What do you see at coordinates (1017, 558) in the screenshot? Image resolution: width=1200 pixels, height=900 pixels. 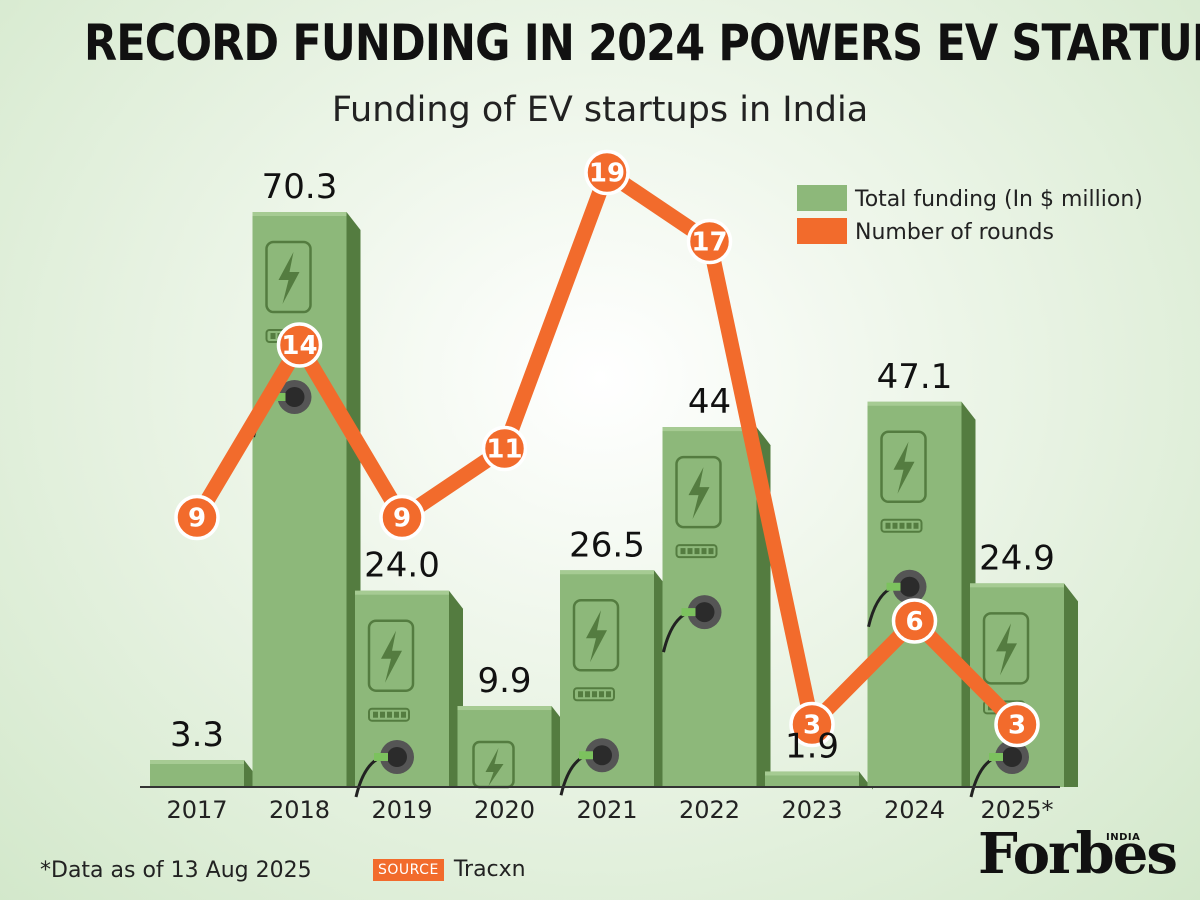 I see `bar-value-label-2025*: 24.9` at bounding box center [1017, 558].